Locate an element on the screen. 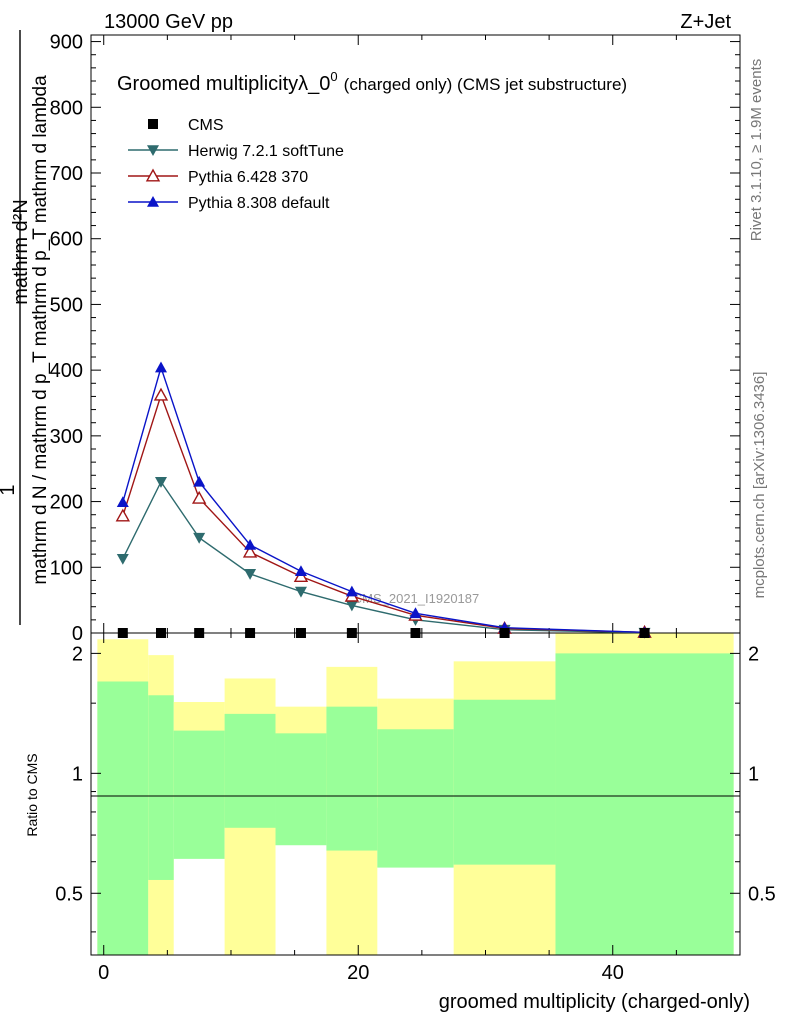 Image resolution: width=786 pixels, height=1024 pixels. y-tick-label: 500 is located at coordinates (66, 305).